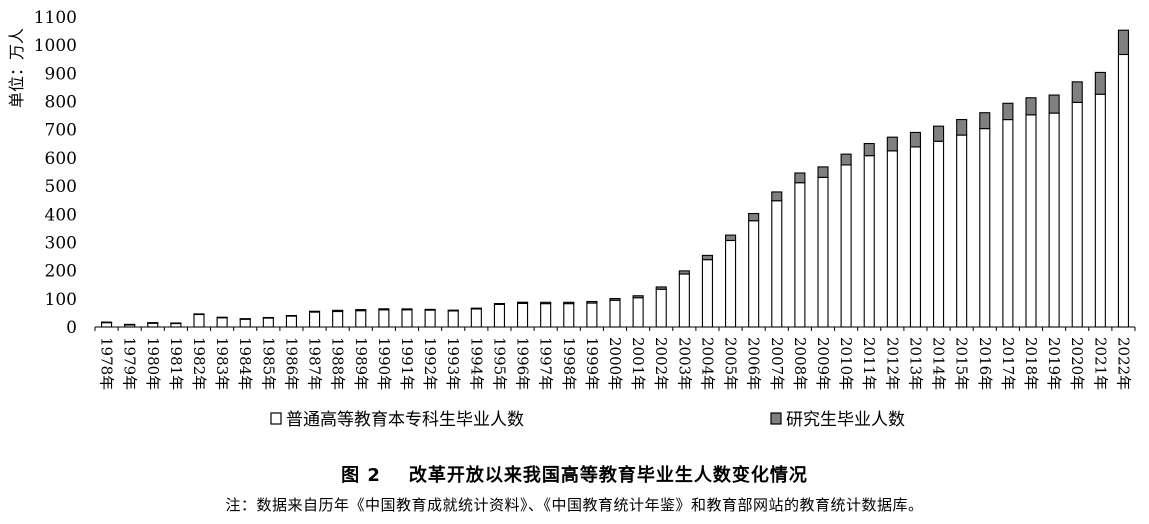 This screenshot has height=524, width=1149. I want to click on x-tick-label: 1986年, so click(291, 363).